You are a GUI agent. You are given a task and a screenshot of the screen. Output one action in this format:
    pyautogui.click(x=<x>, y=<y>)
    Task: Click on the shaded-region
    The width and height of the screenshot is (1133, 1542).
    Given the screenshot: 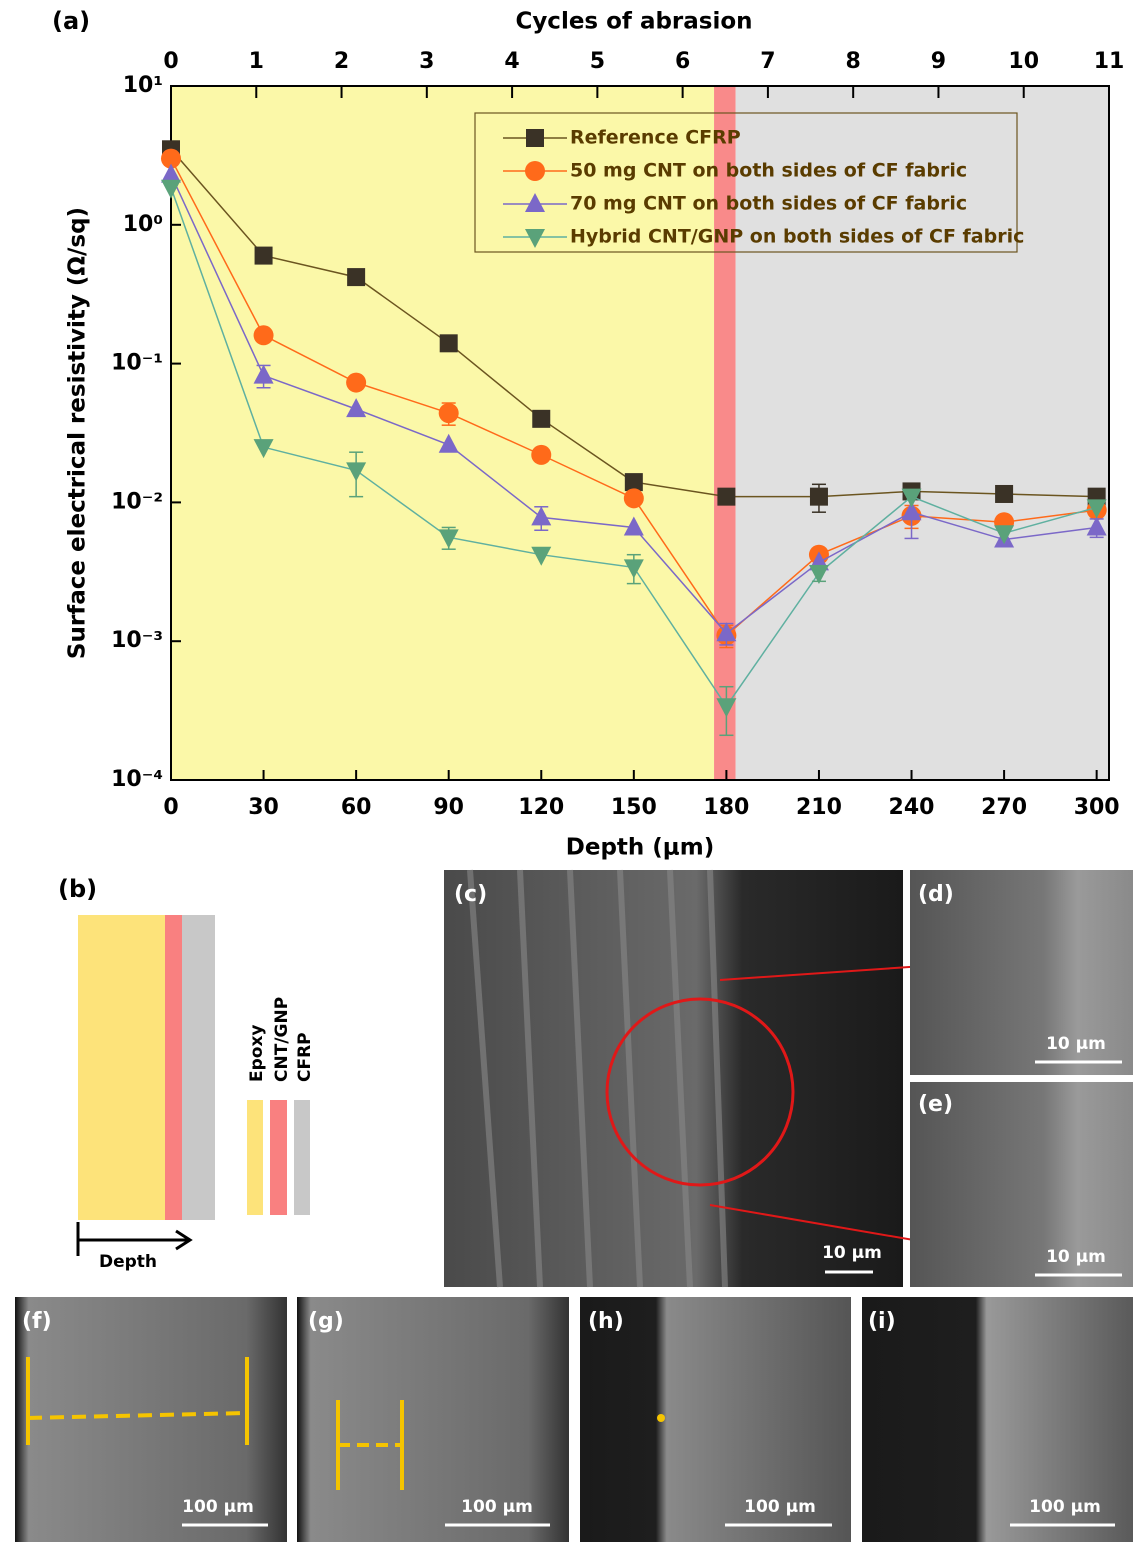 What is the action you would take?
    pyautogui.click(x=922, y=433)
    